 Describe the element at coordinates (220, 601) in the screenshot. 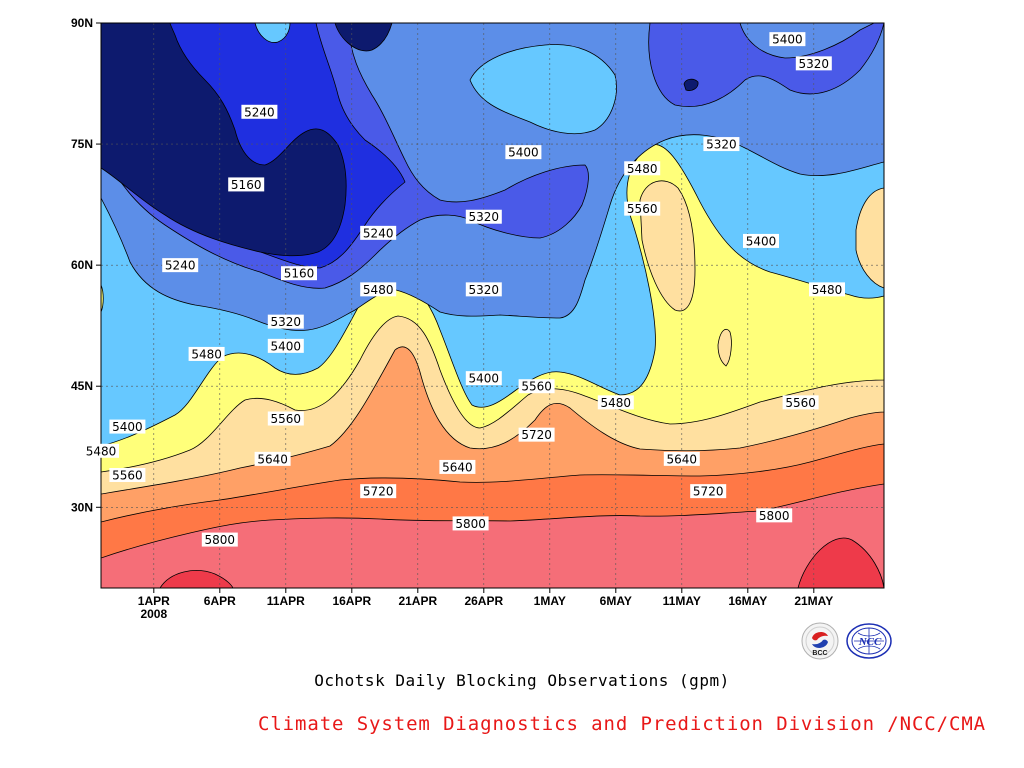

I see `x-tick-label: 6APR` at that location.